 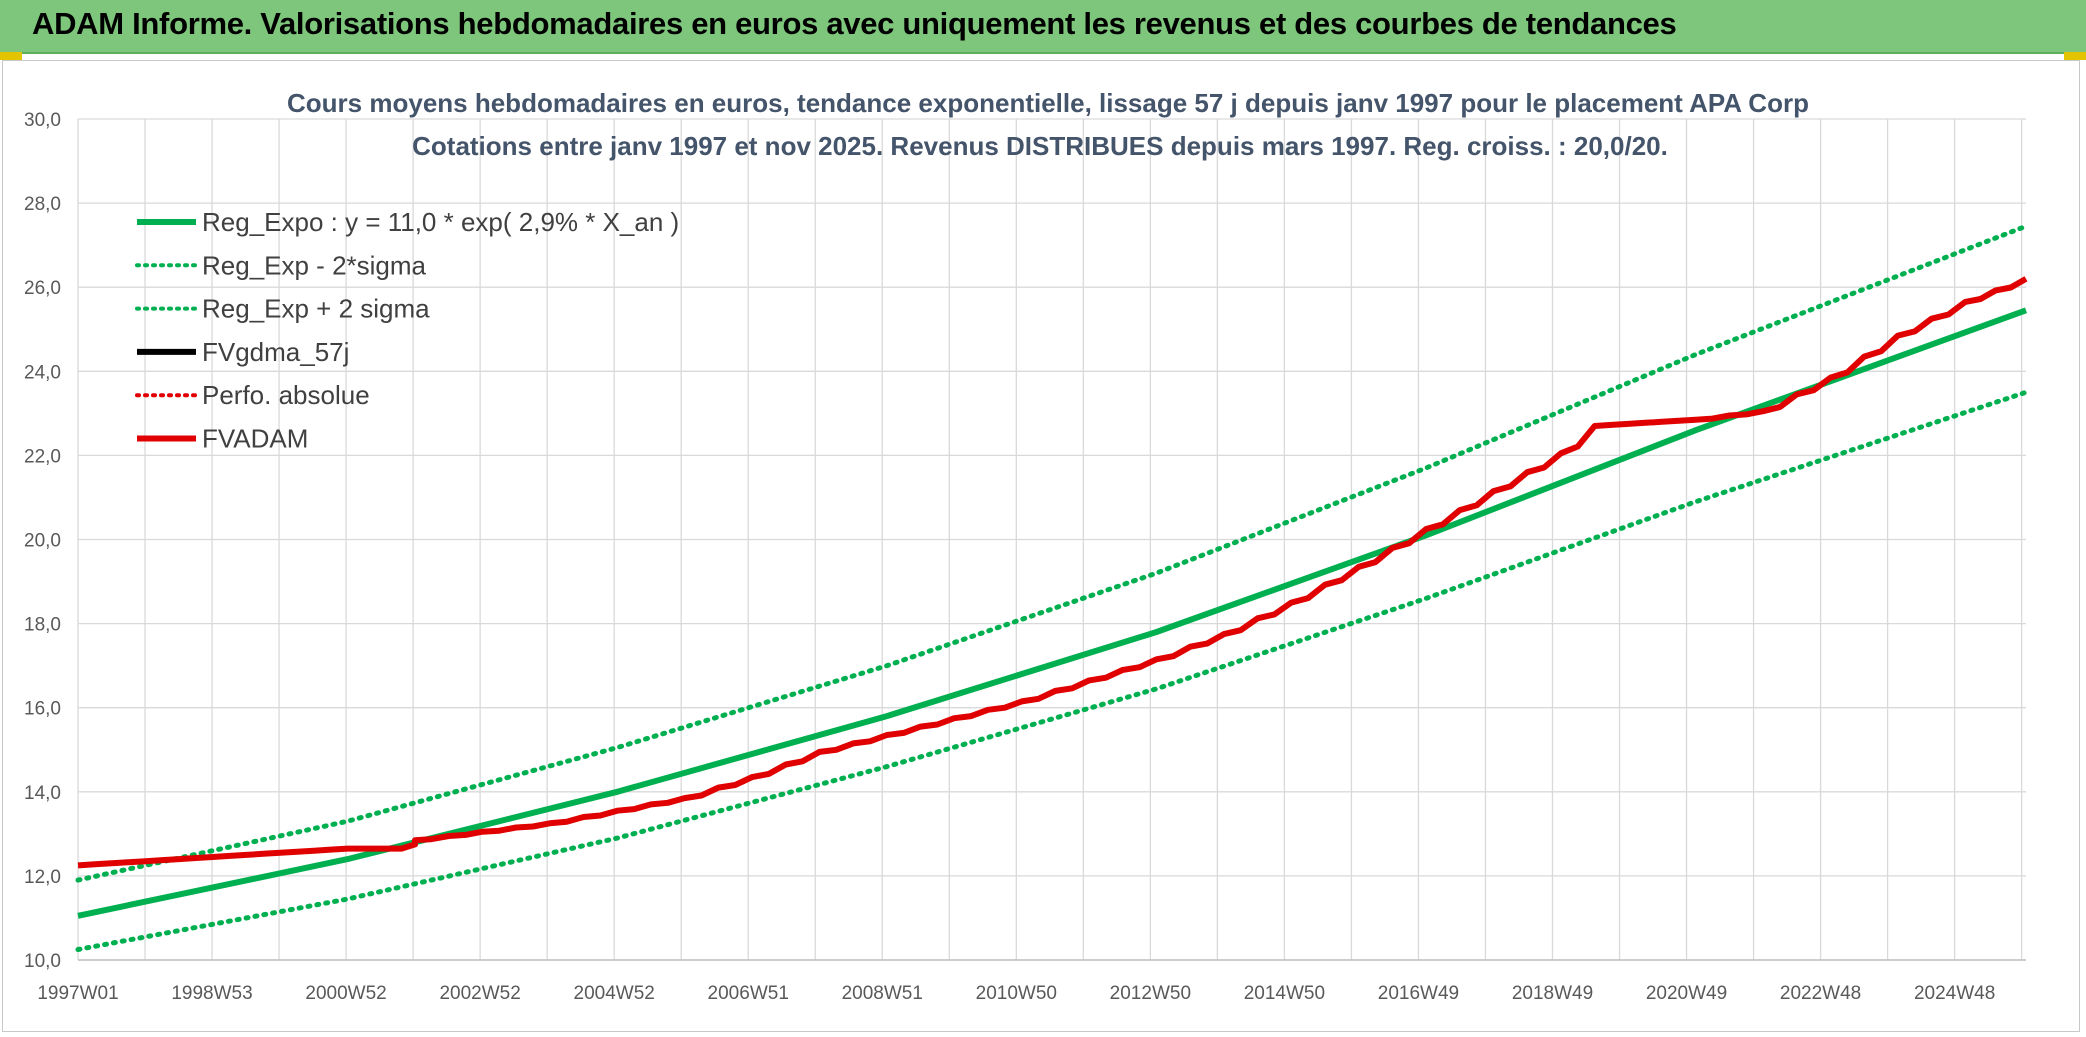 What do you see at coordinates (42, 709) in the screenshot?
I see `y-tick-label: 16,0` at bounding box center [42, 709].